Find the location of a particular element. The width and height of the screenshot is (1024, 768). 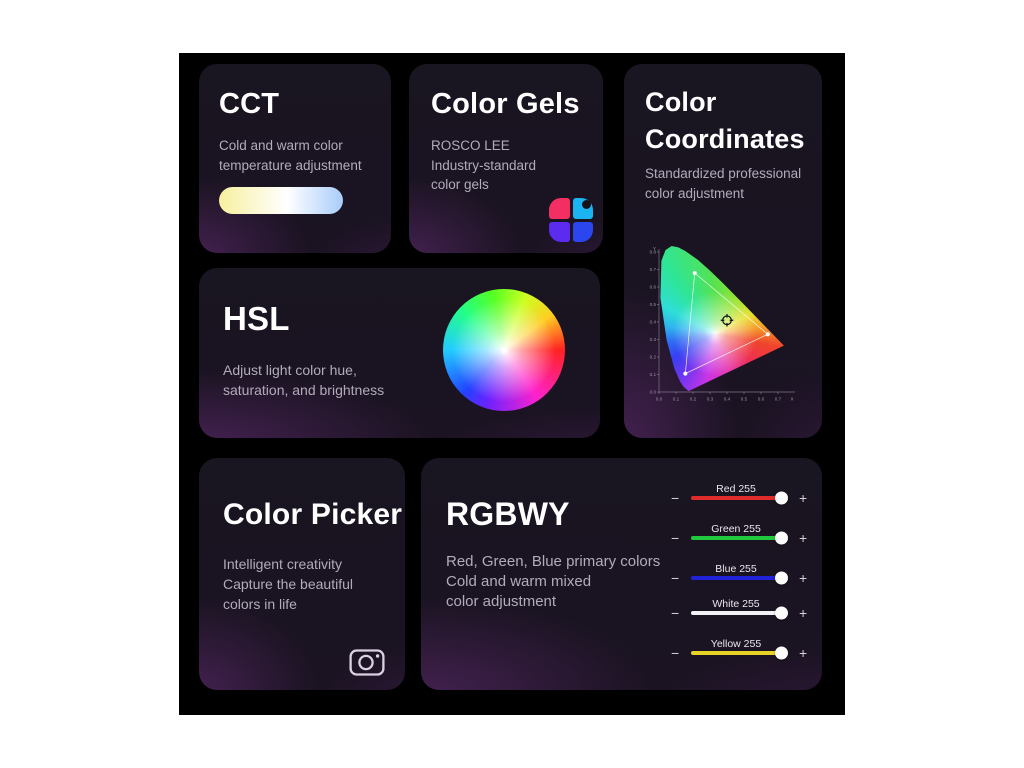

hsl-color-wheel is located at coordinates (504, 350).